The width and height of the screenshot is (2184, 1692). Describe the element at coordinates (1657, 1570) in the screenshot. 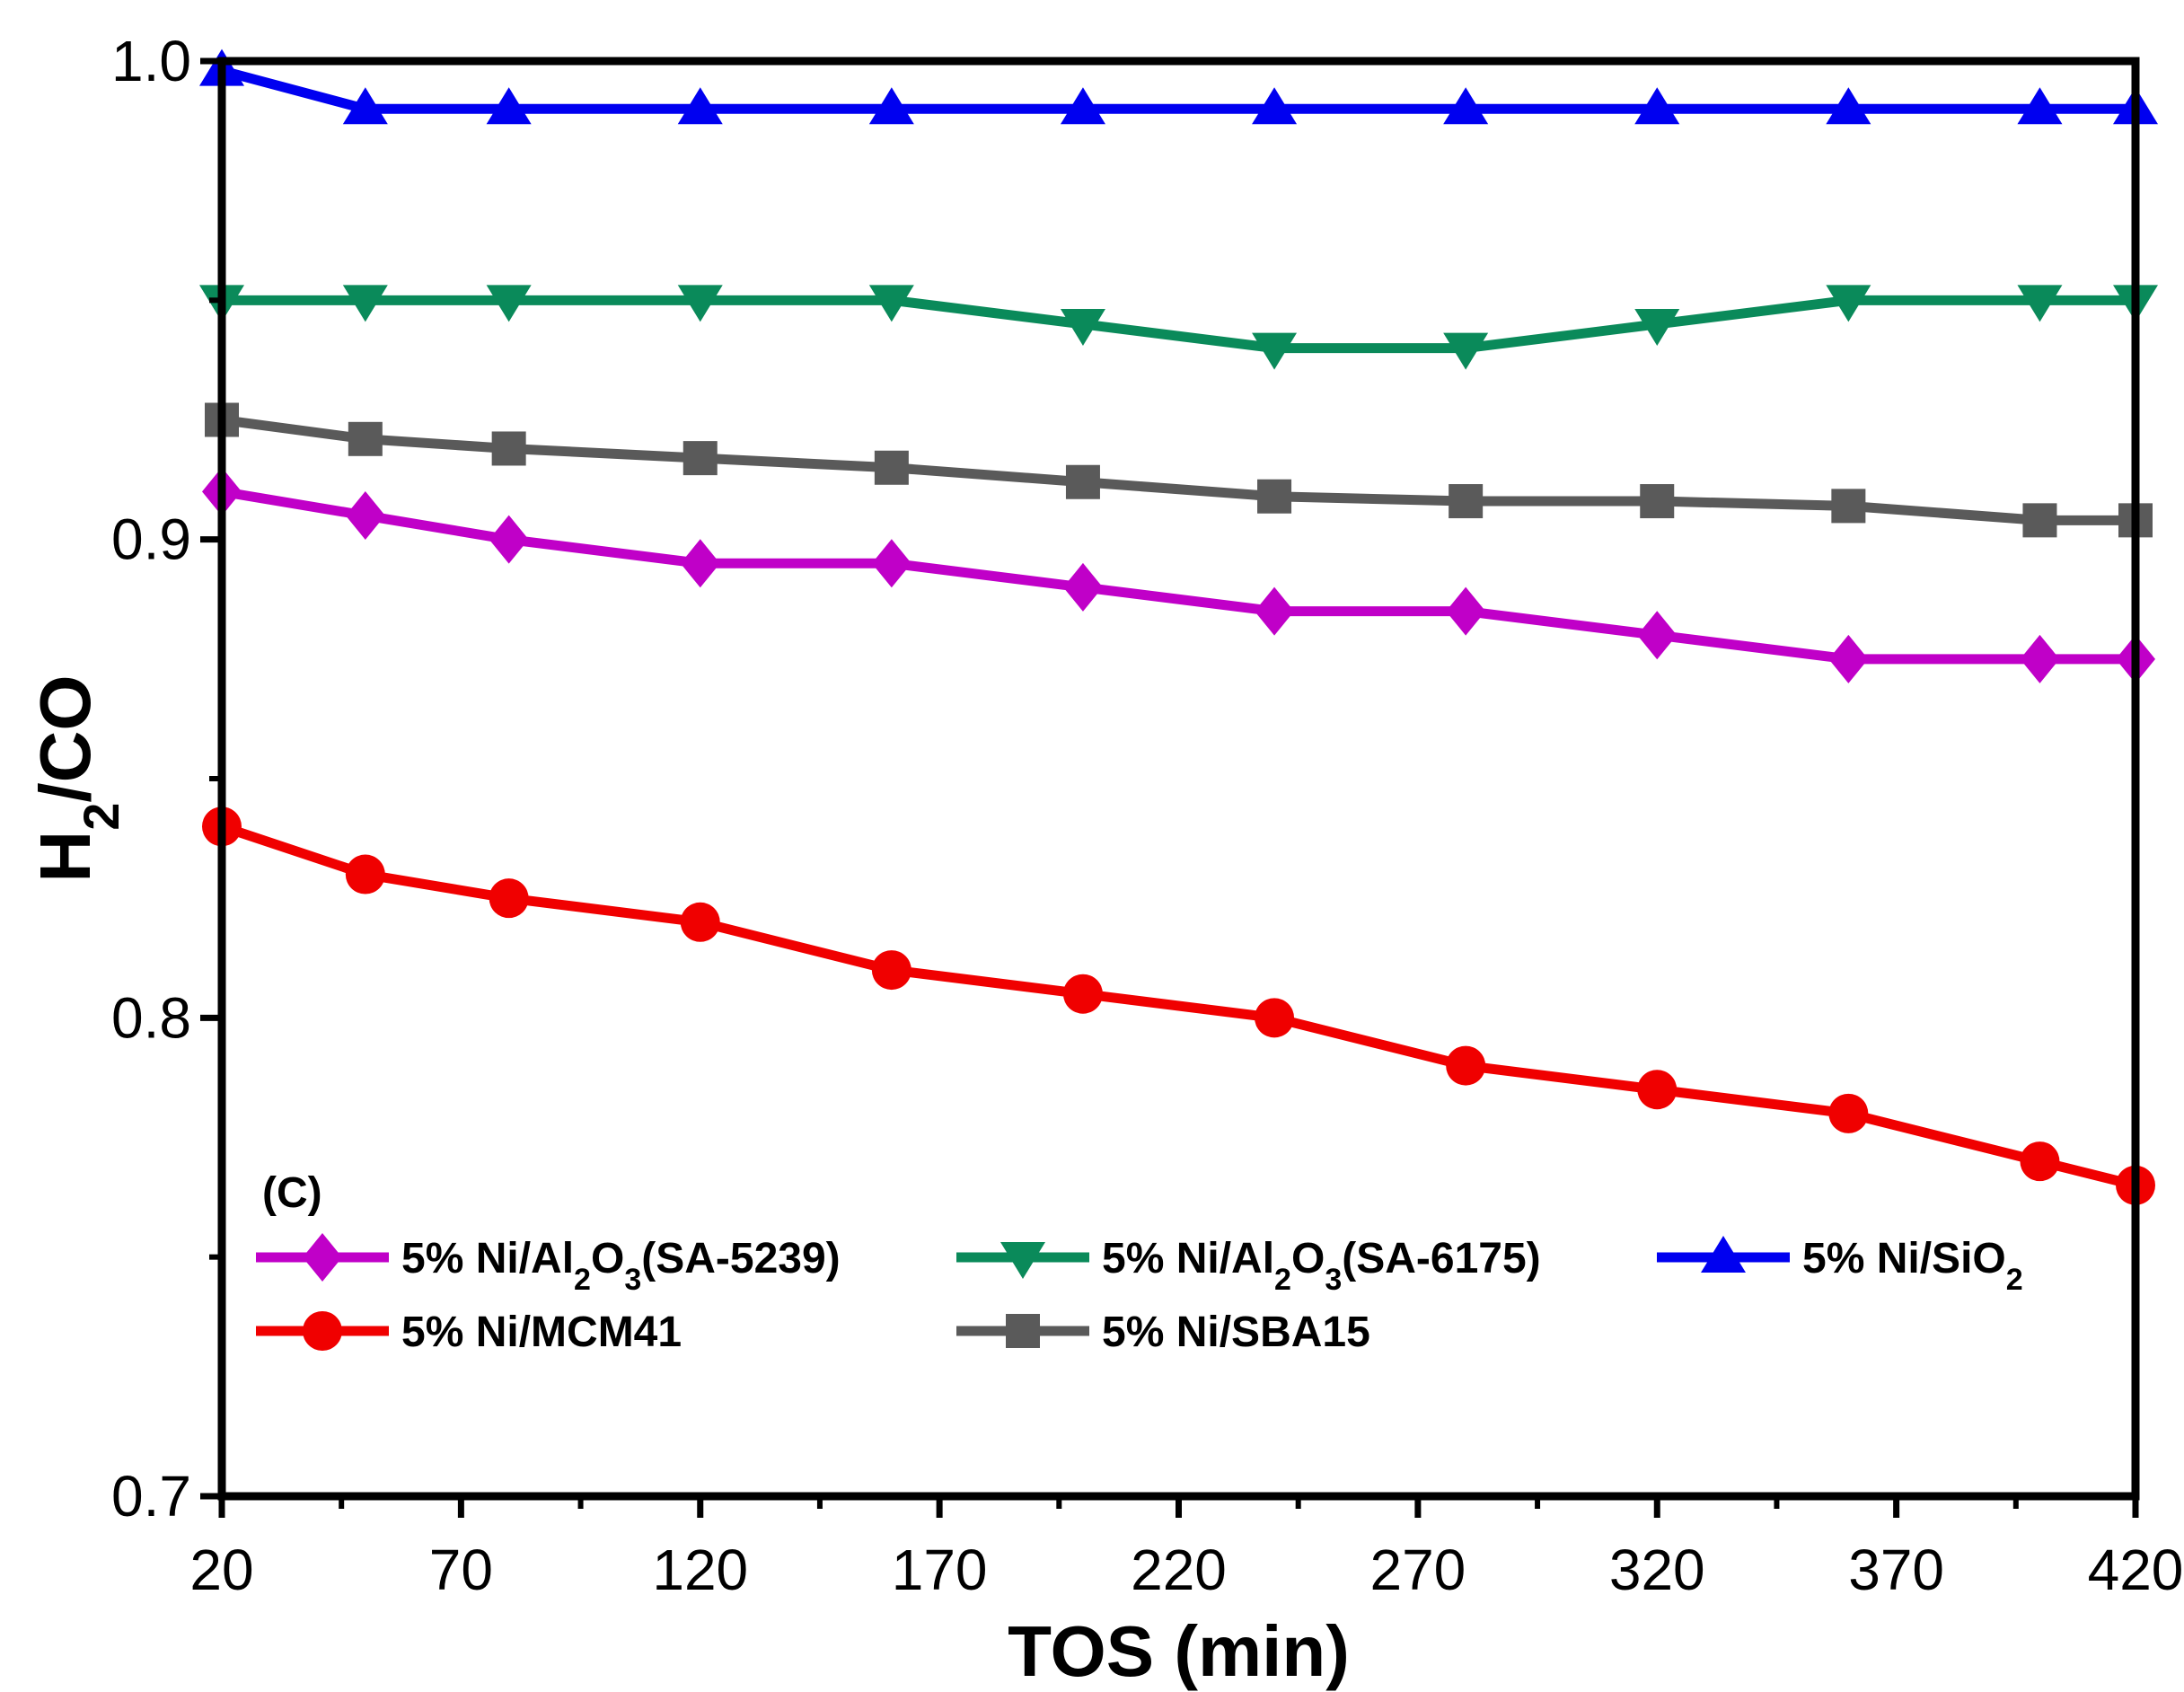

I see `x-tick-label: 320` at that location.